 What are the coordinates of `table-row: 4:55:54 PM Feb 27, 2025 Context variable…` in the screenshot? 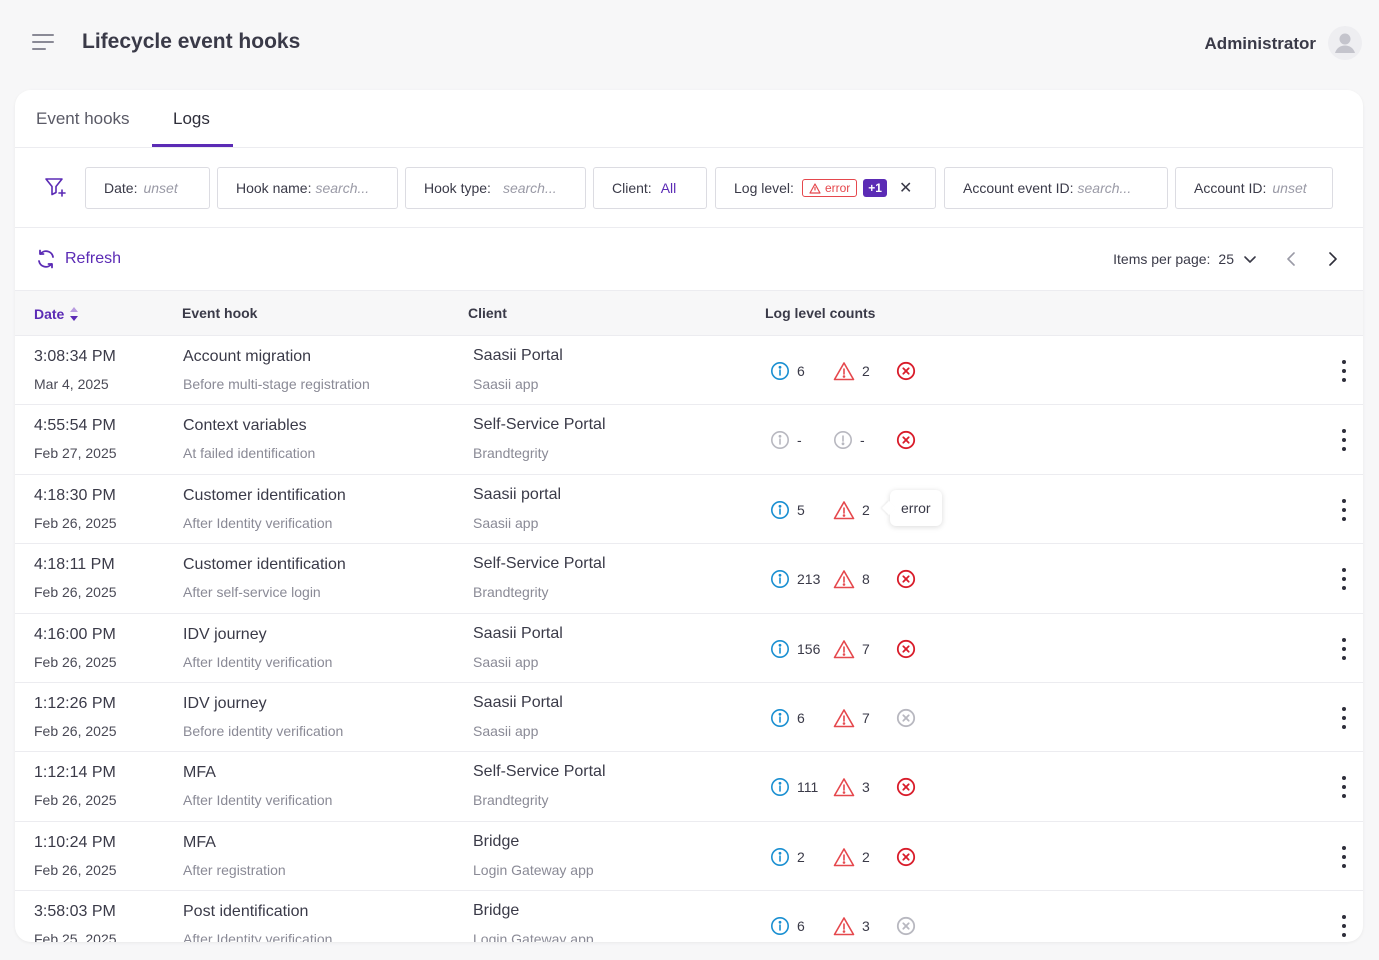 It's located at (689, 440).